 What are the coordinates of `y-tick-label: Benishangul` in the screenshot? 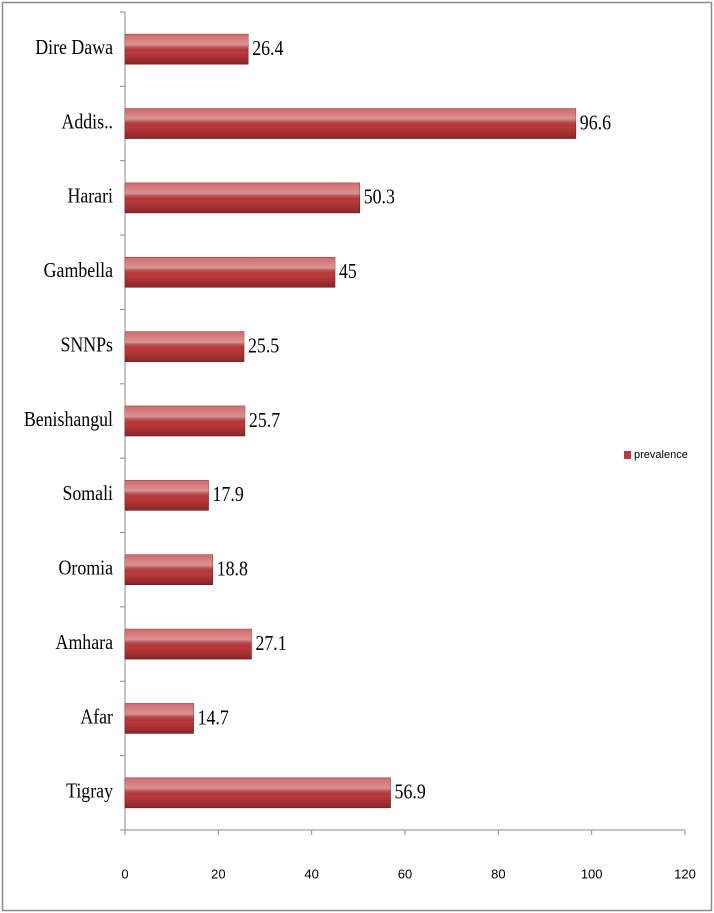 It's located at (69, 420).